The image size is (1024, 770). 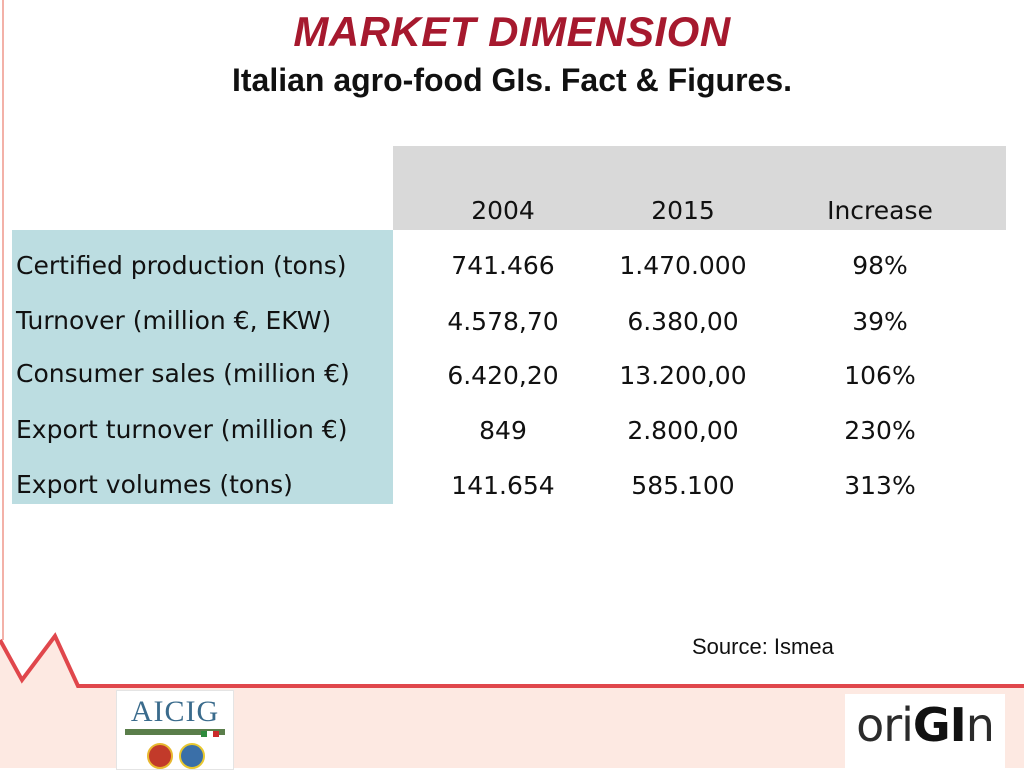 What do you see at coordinates (174, 320) in the screenshot?
I see `row-label-turnover: Turnover (million €, EKW)` at bounding box center [174, 320].